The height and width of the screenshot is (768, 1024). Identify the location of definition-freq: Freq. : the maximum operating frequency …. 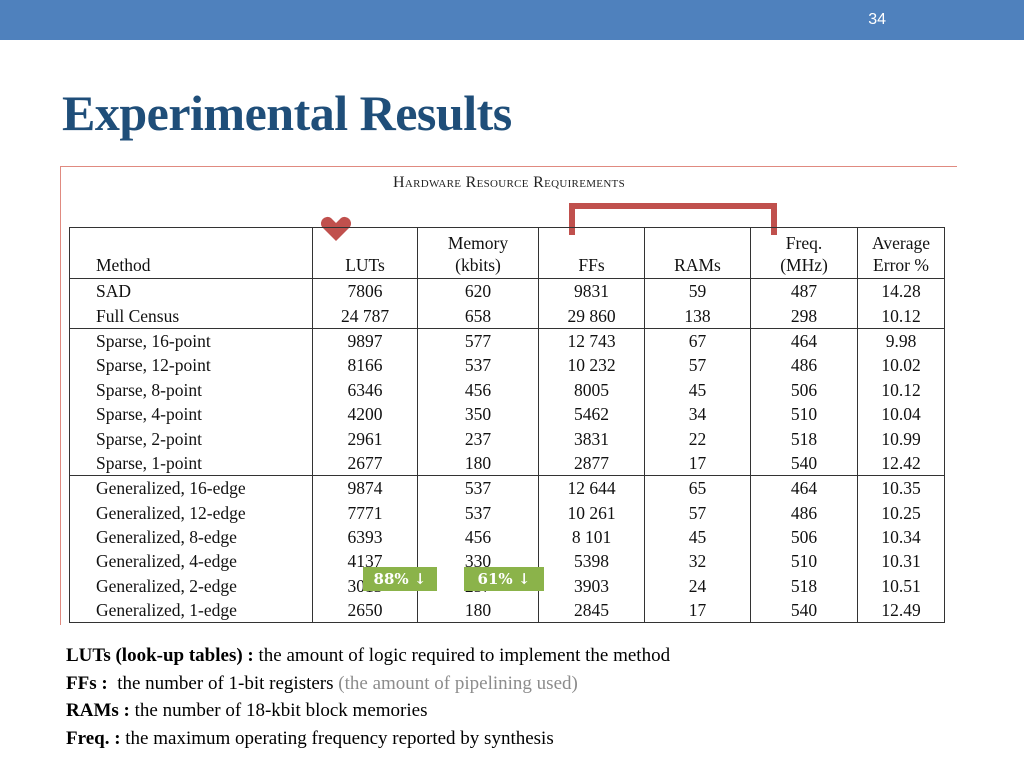
(368, 739).